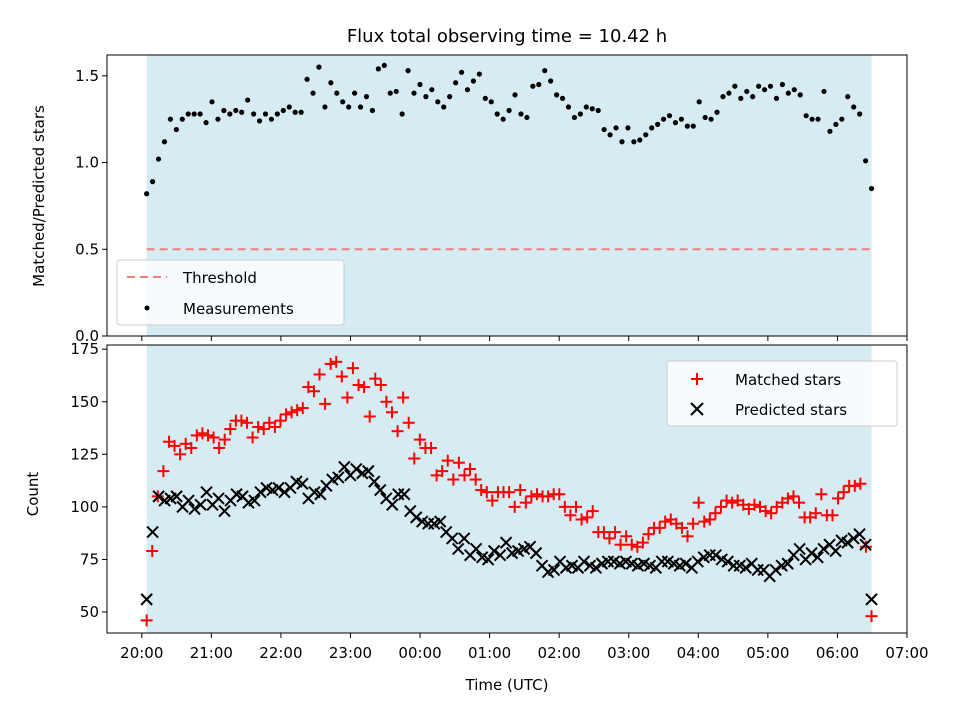 This screenshot has height=724, width=960. I want to click on bottom-y-tick-label: 50, so click(89, 612).